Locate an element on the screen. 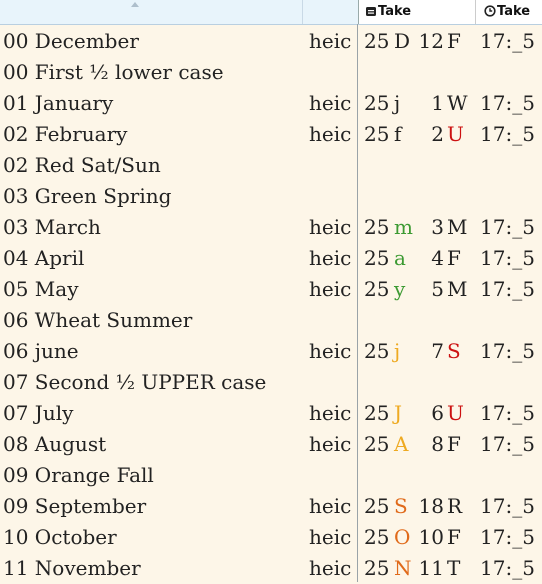  file-row: 08 August heic 25 A 8 F 17:_5 is located at coordinates (271, 444).